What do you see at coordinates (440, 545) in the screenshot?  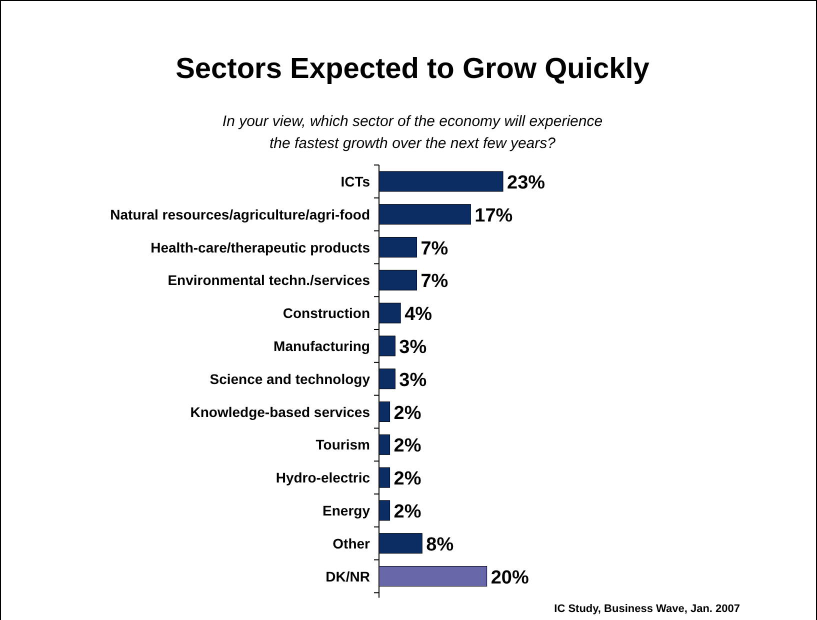 I see `data-label: 8%` at bounding box center [440, 545].